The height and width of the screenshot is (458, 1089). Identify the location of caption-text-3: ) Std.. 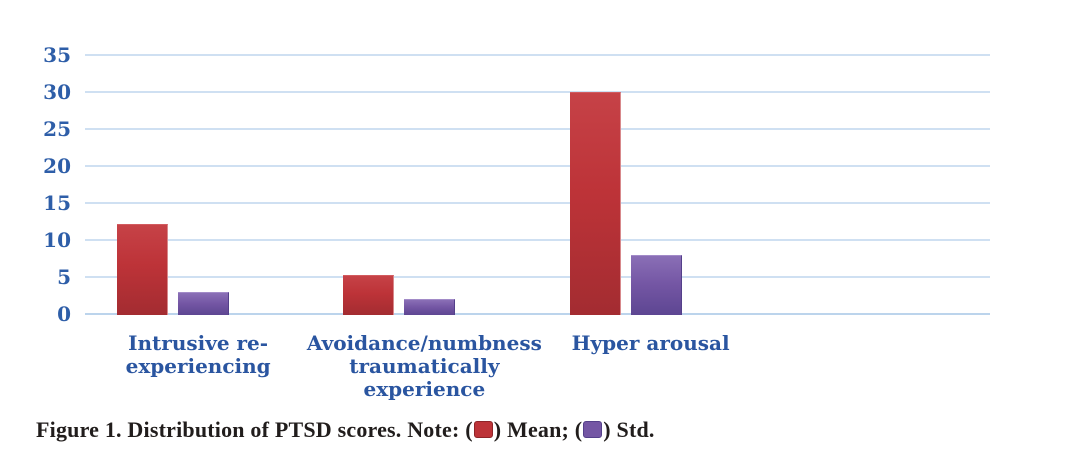
(629, 429).